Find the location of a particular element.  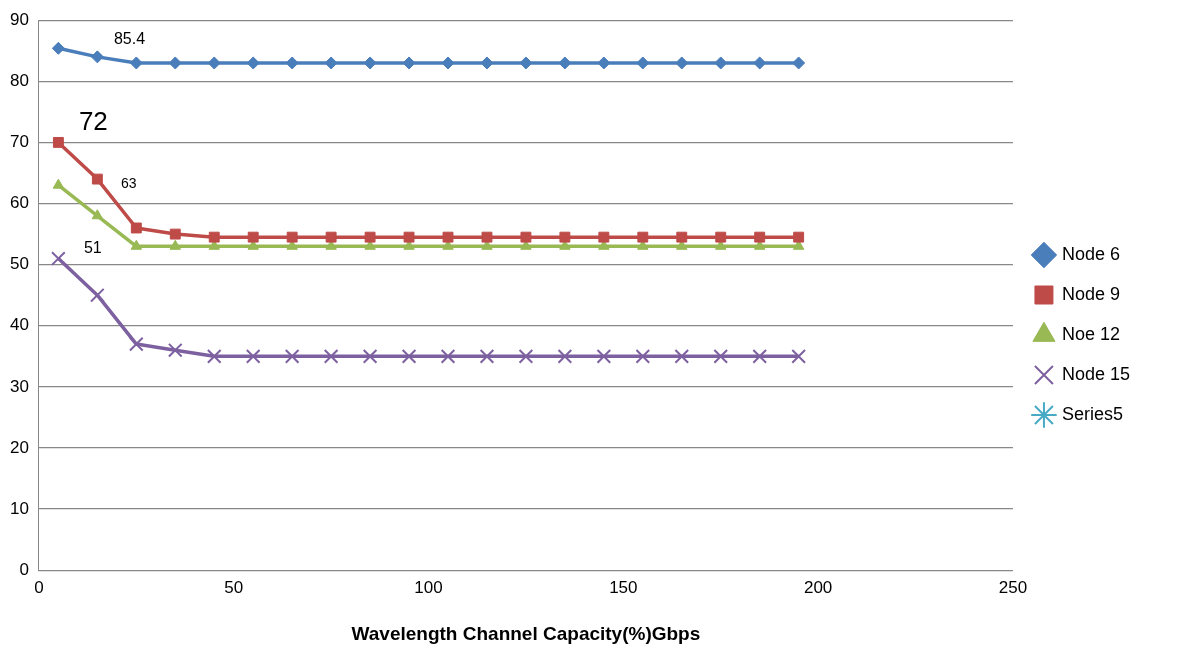

y-tick-label: 40 is located at coordinates (19, 325).